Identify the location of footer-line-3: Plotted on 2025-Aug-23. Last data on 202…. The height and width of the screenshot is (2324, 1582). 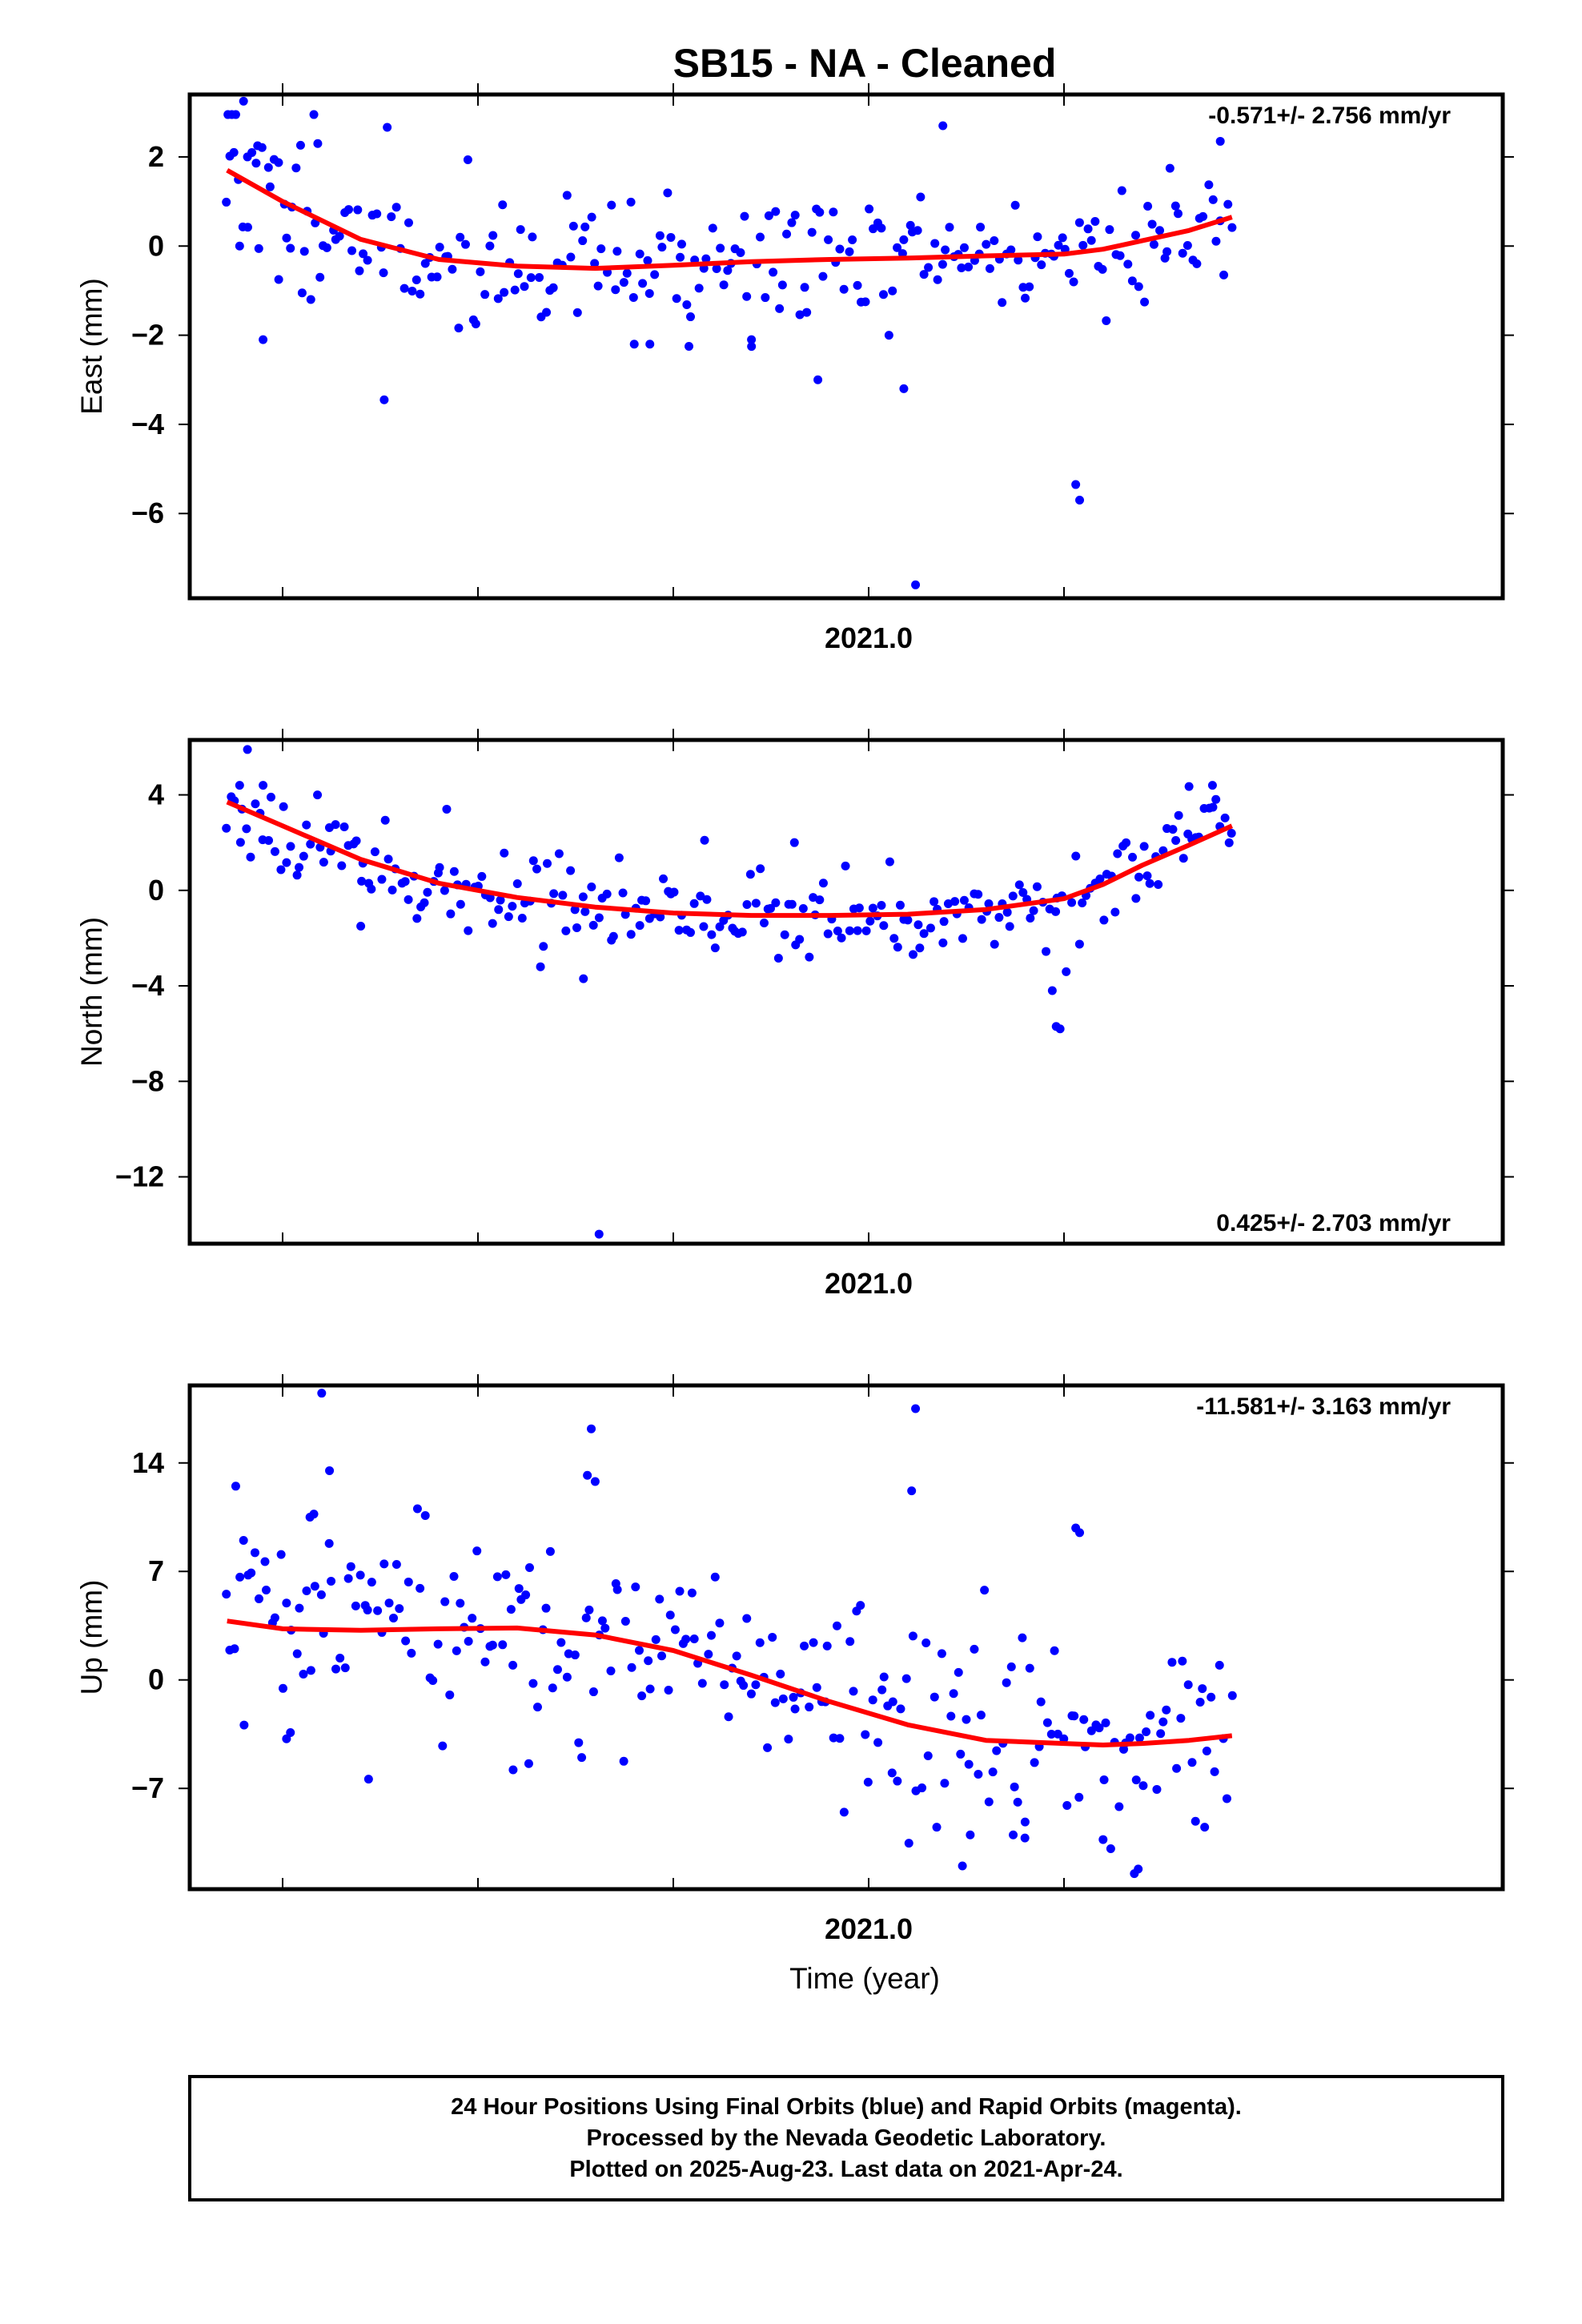
(846, 2169).